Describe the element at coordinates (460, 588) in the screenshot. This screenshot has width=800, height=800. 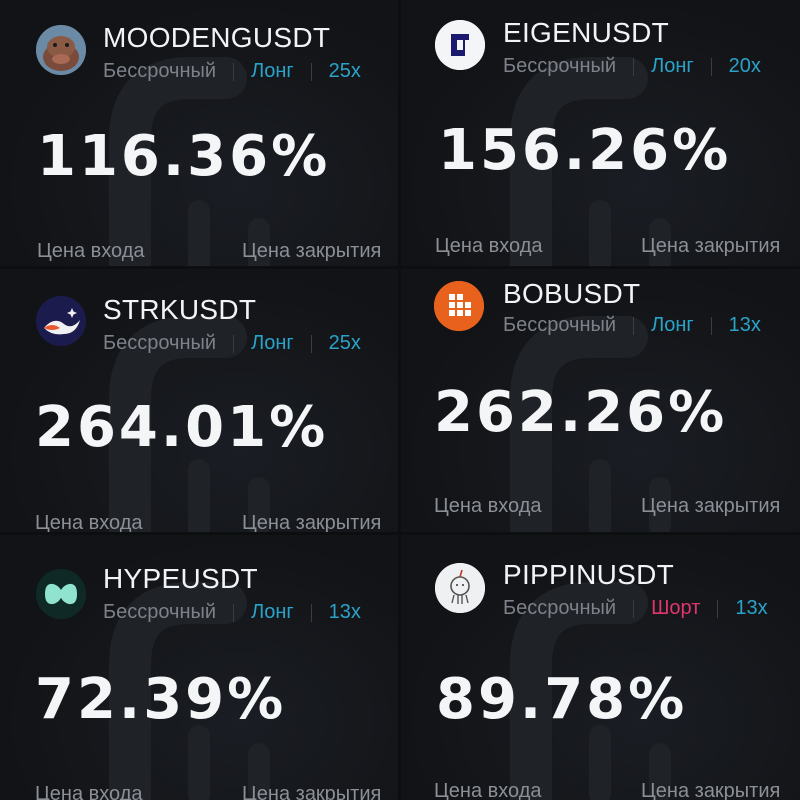
I see `pippin-unicorn-icon` at that location.